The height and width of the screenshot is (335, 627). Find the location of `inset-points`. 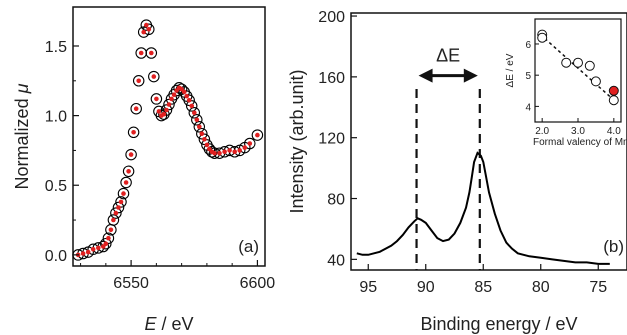

inset-points is located at coordinates (578, 67).